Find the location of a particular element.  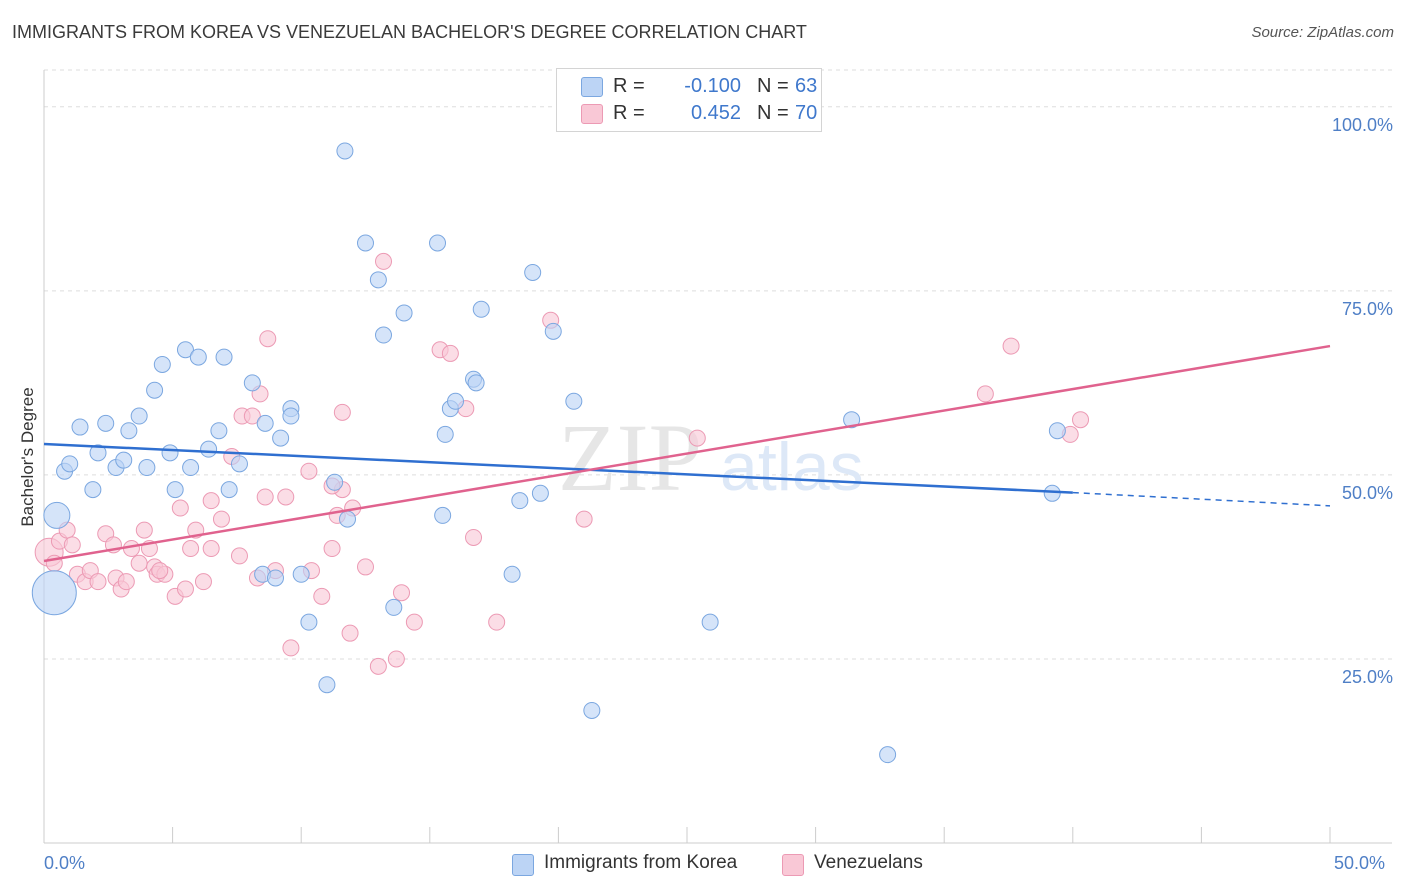

x-tick-label-min: 0.0% is located at coordinates (65, 863).